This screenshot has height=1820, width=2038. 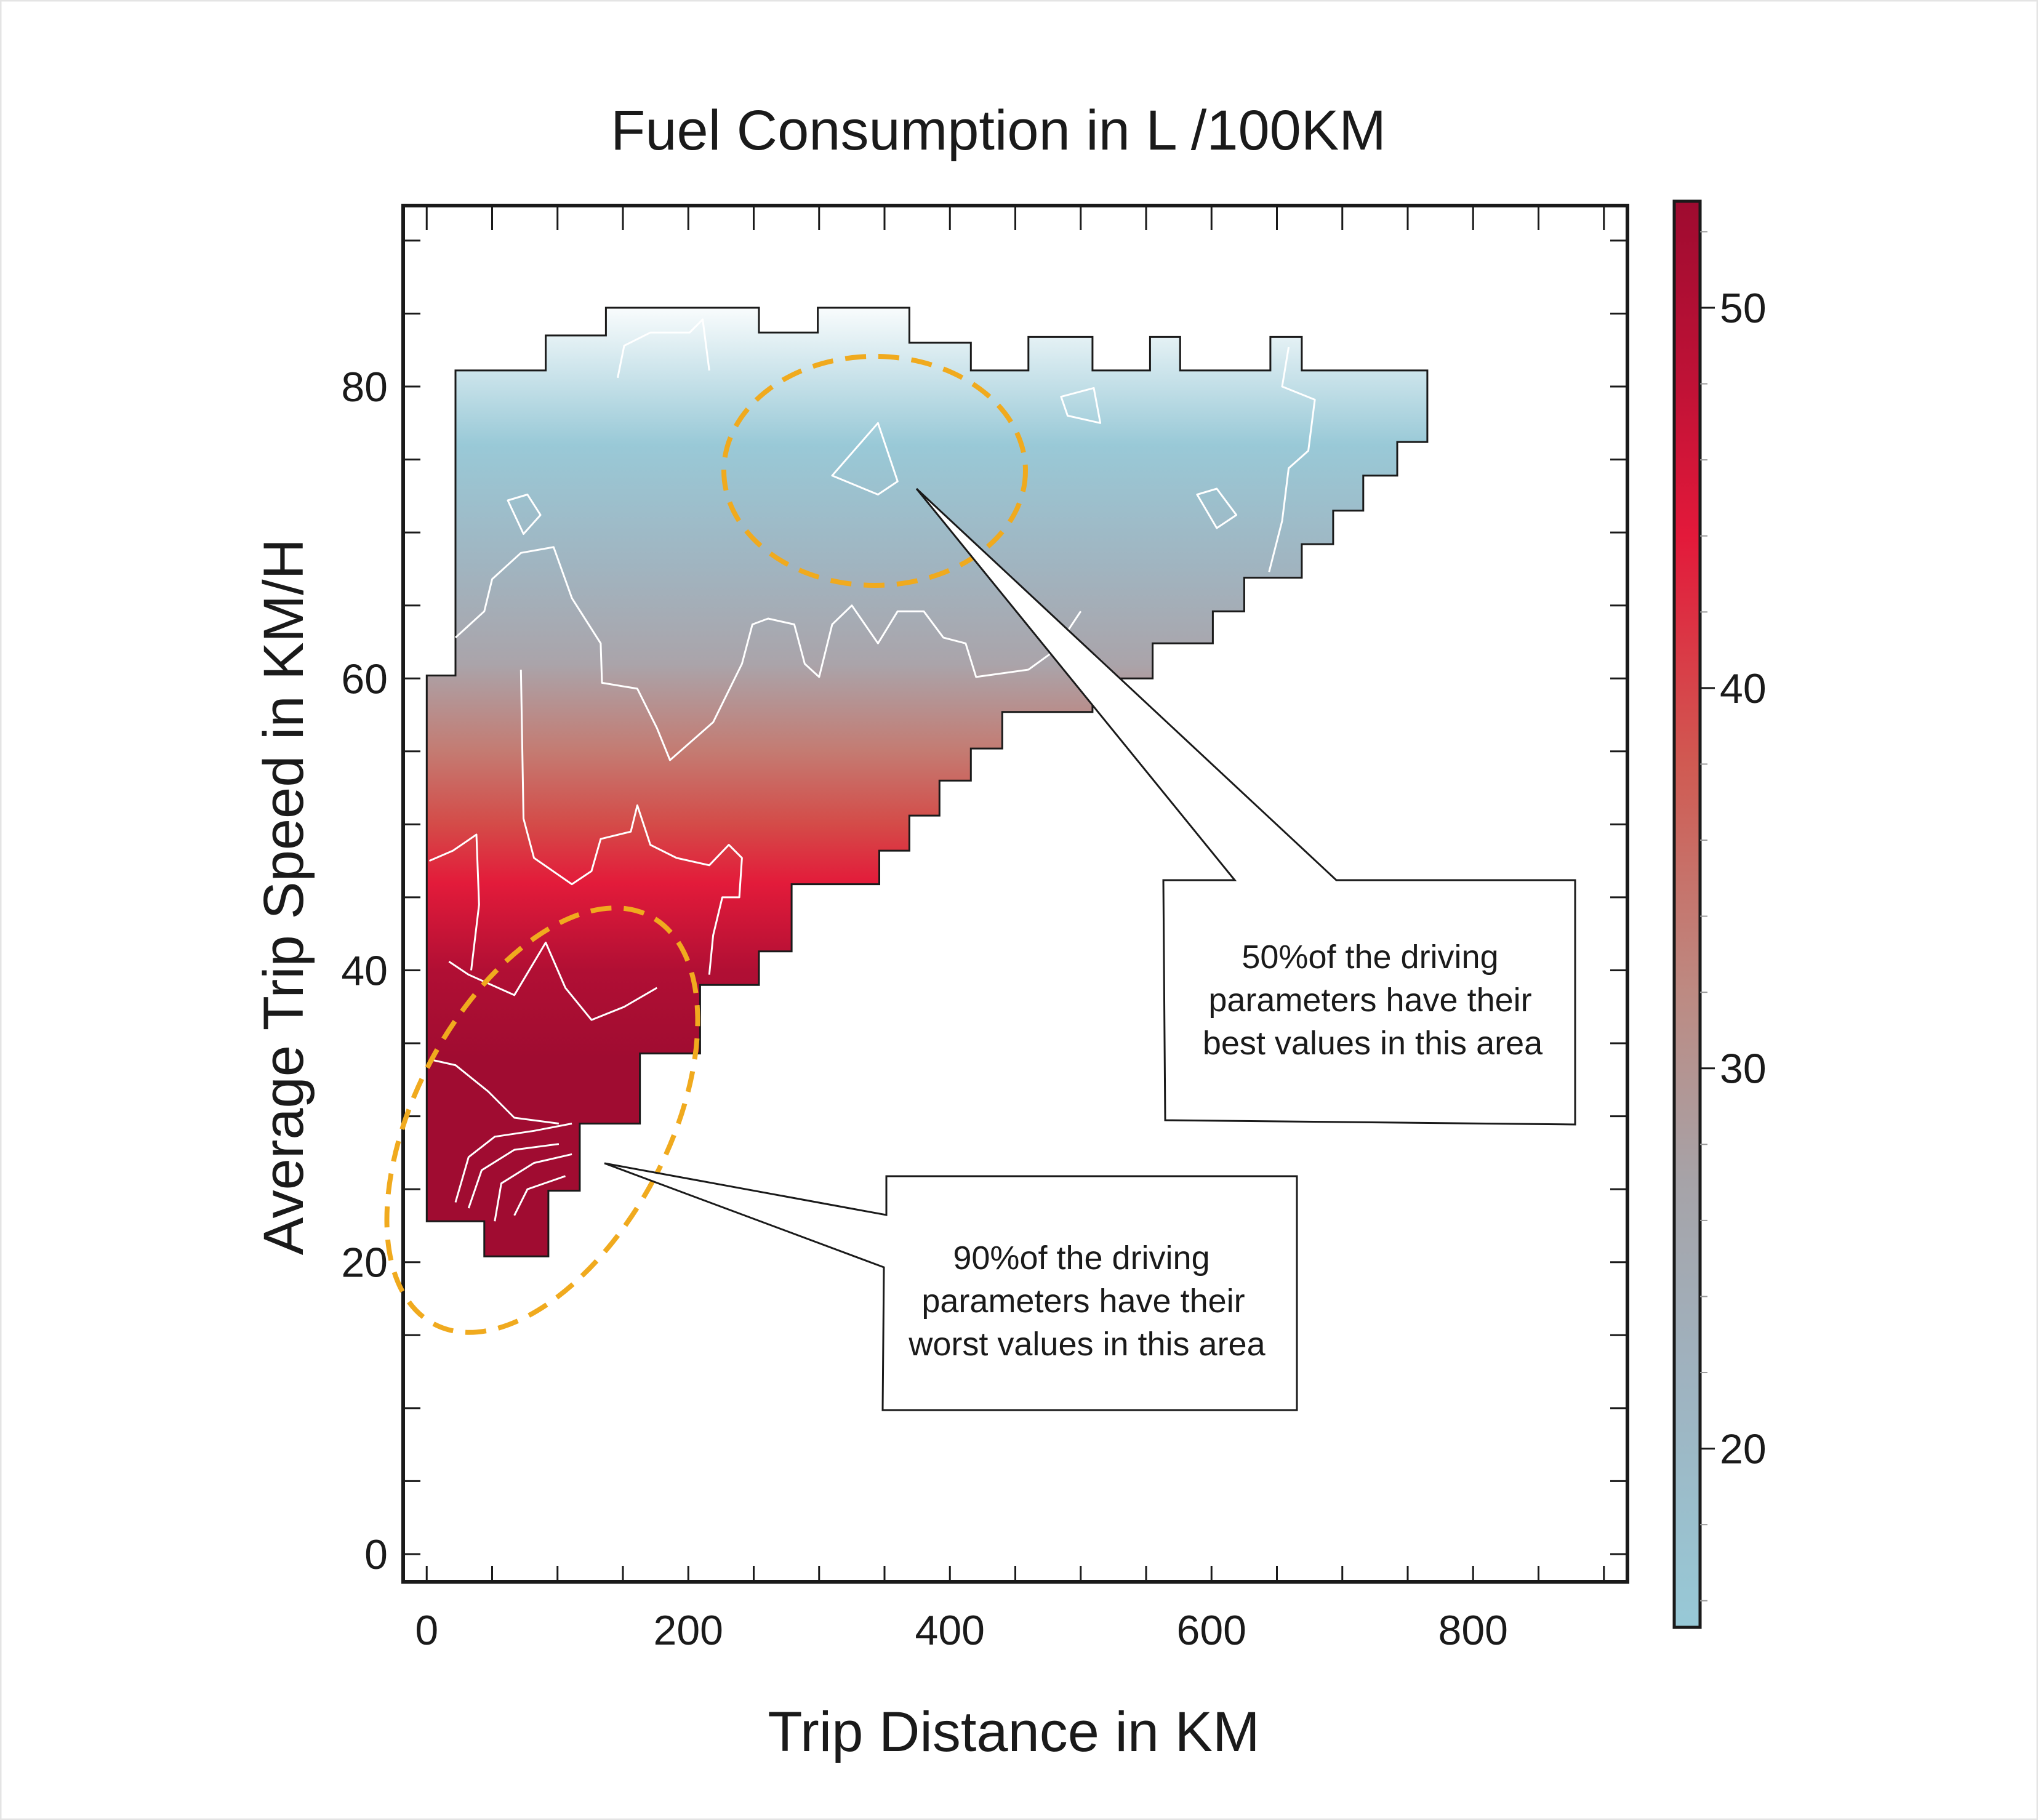 I want to click on colorbar-tick-label: 50, so click(x=1744, y=308).